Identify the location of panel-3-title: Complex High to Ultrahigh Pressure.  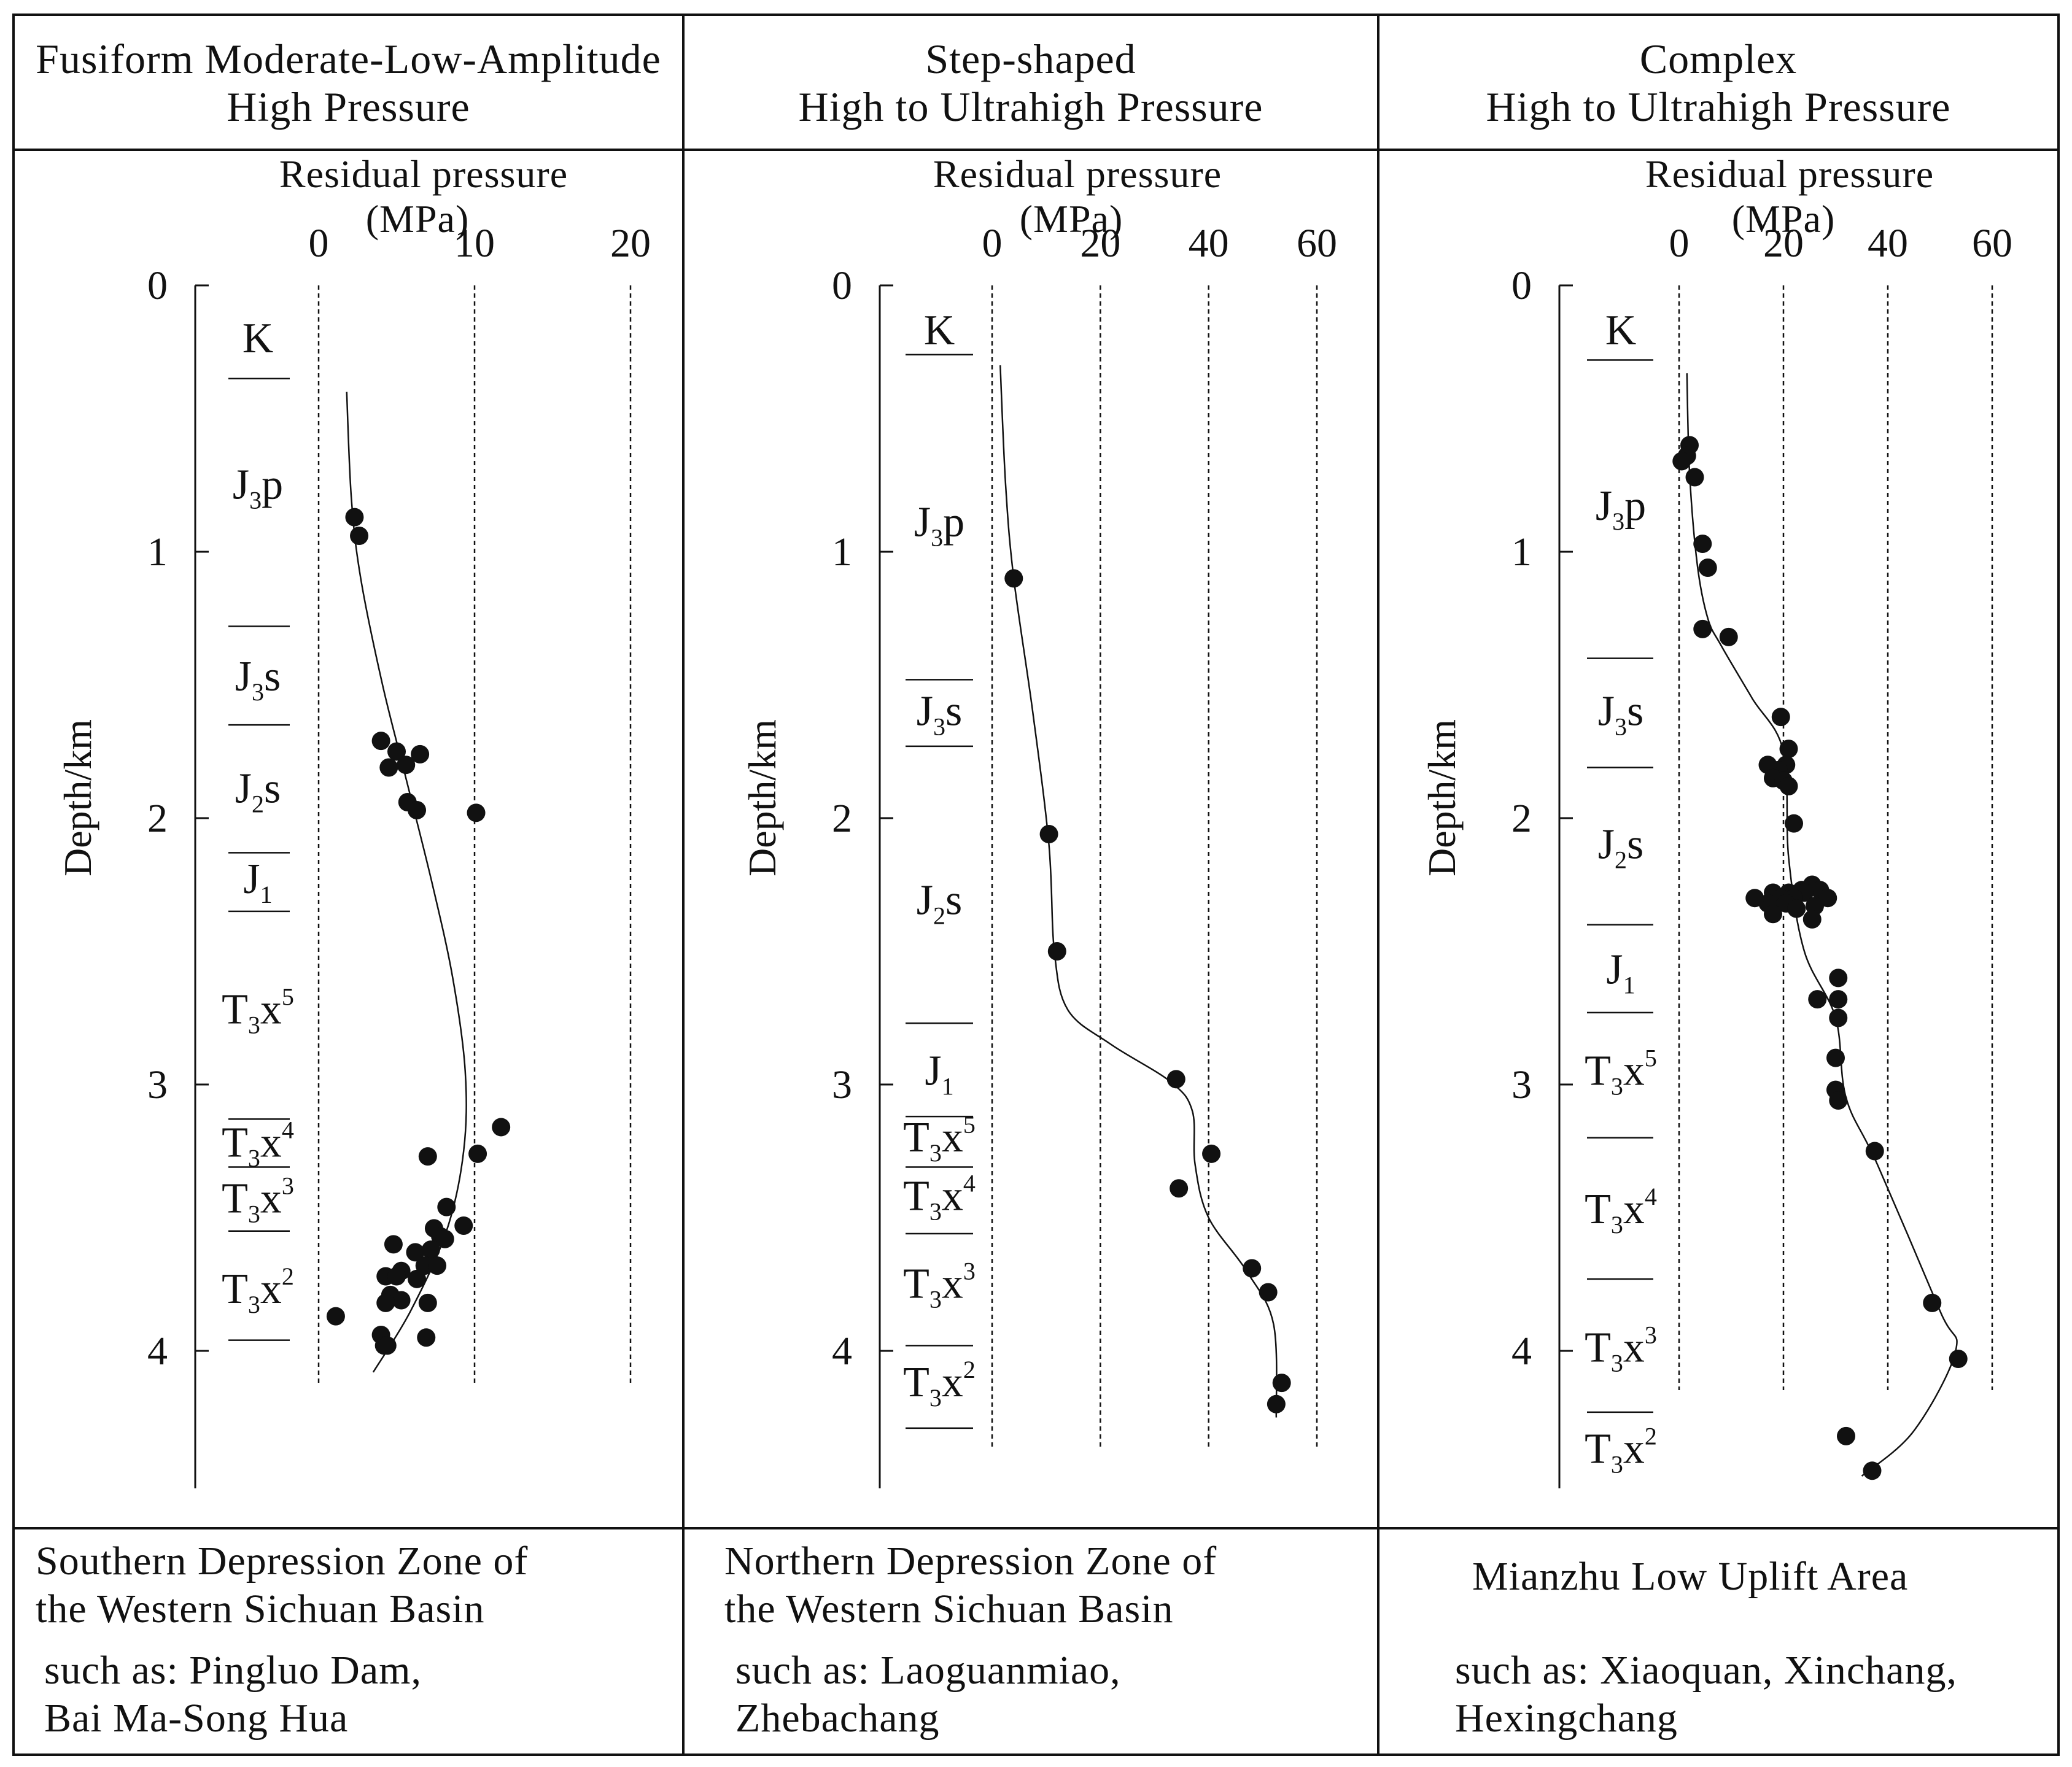
(1718, 83).